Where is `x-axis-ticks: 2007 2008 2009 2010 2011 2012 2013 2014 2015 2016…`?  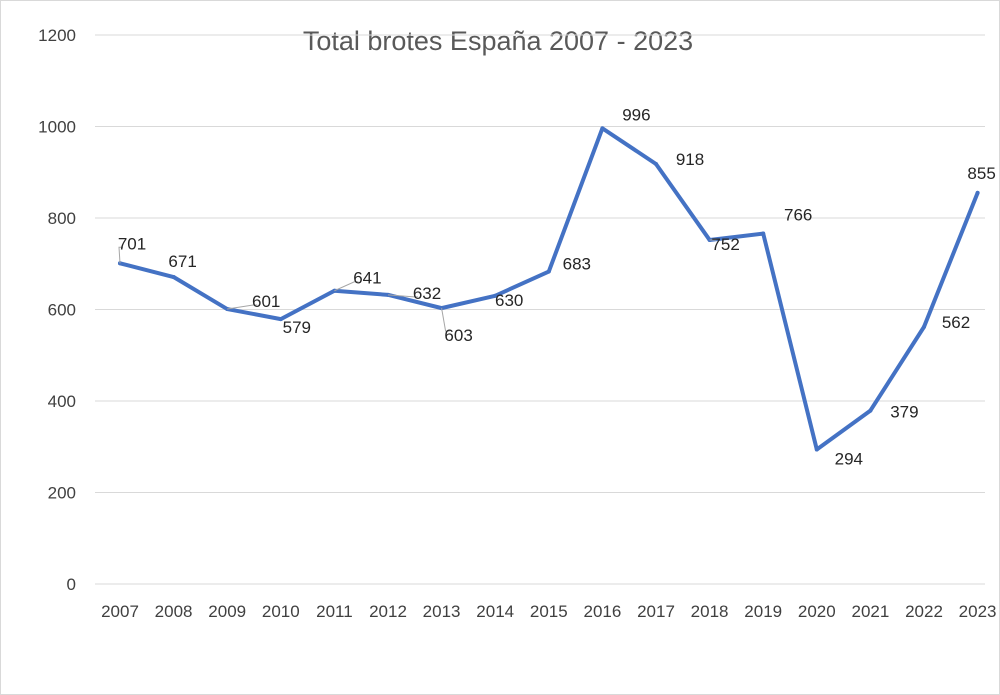 x-axis-ticks: 2007 2008 2009 2010 2011 2012 2013 2014 2015 2016… is located at coordinates (548, 611).